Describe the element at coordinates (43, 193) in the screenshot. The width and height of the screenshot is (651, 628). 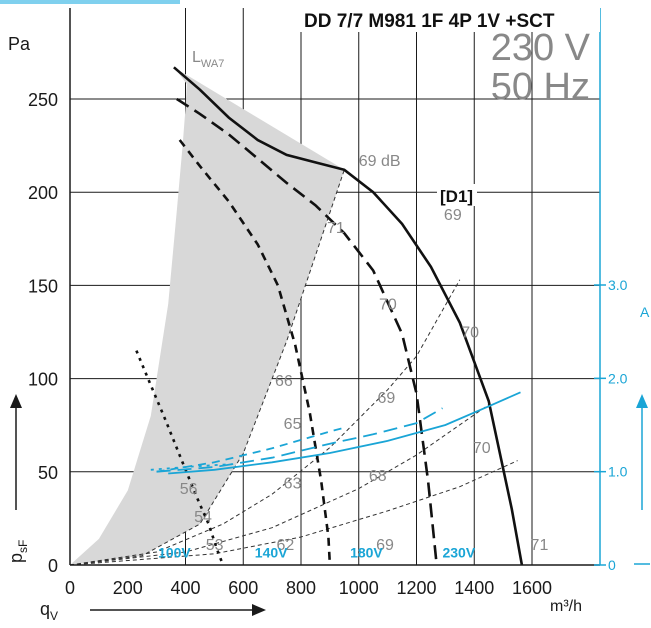
I see `y-tick-label: 200` at that location.